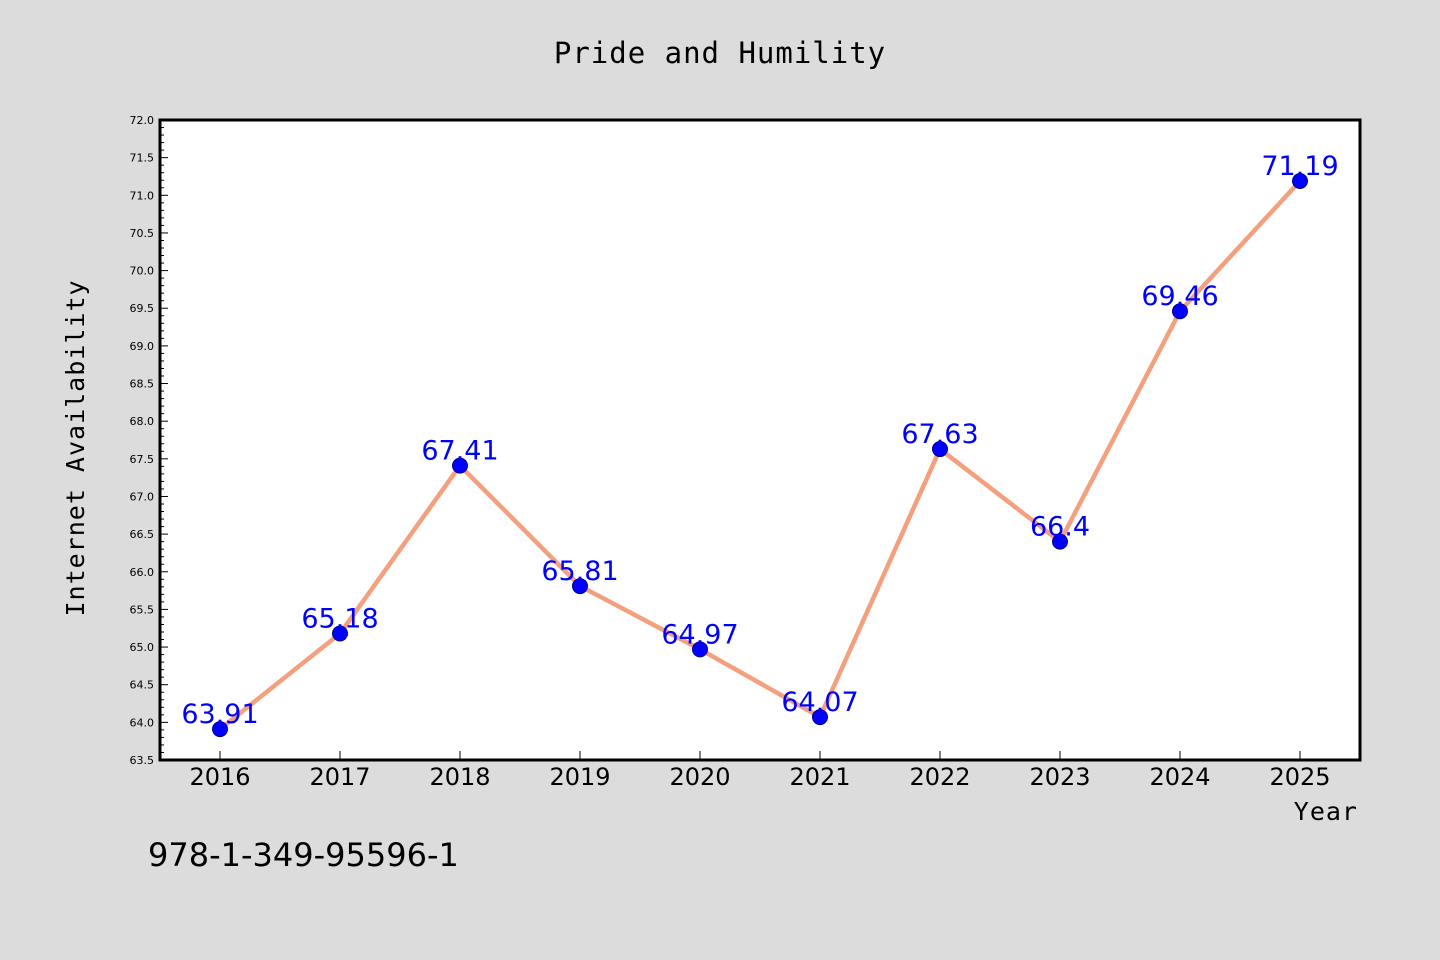  I want to click on data-point-label: 67.63, so click(939, 434).